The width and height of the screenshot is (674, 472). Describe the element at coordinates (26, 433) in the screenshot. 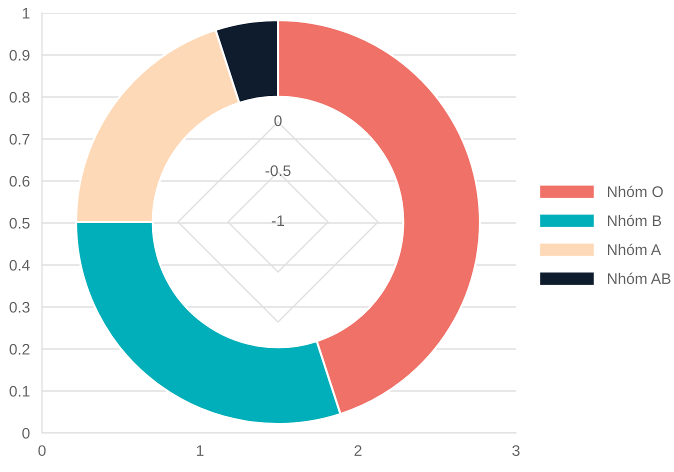

I see `y-tick-label: 0` at that location.